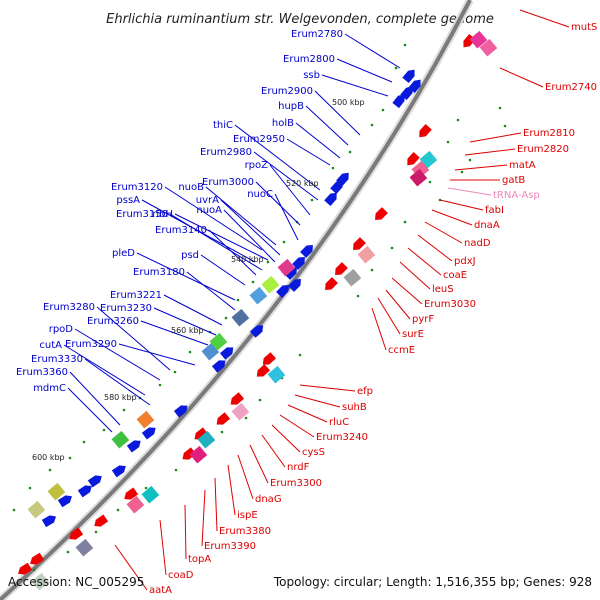  Describe the element at coordinates (228, 182) in the screenshot. I see `gene-label-forward: Erum3000` at that location.